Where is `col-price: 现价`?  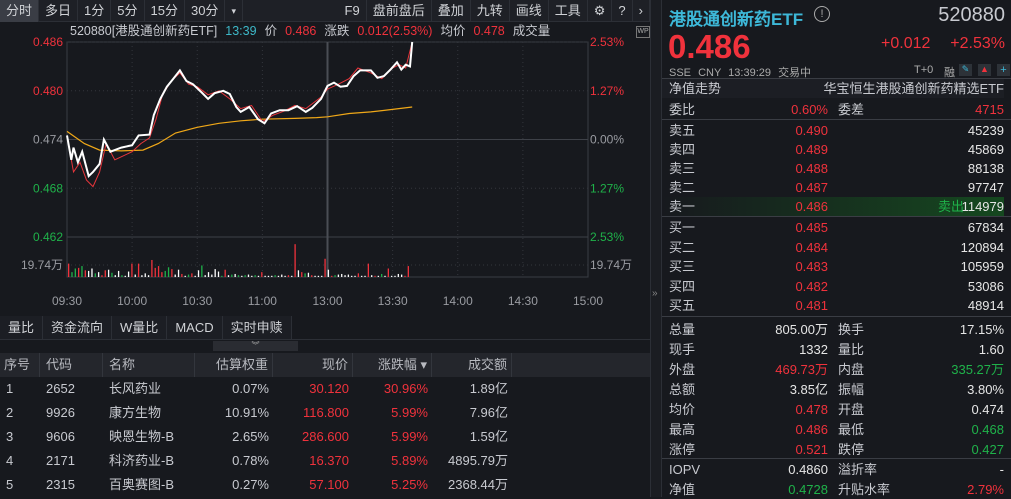
col-price: 现价 is located at coordinates (313, 365).